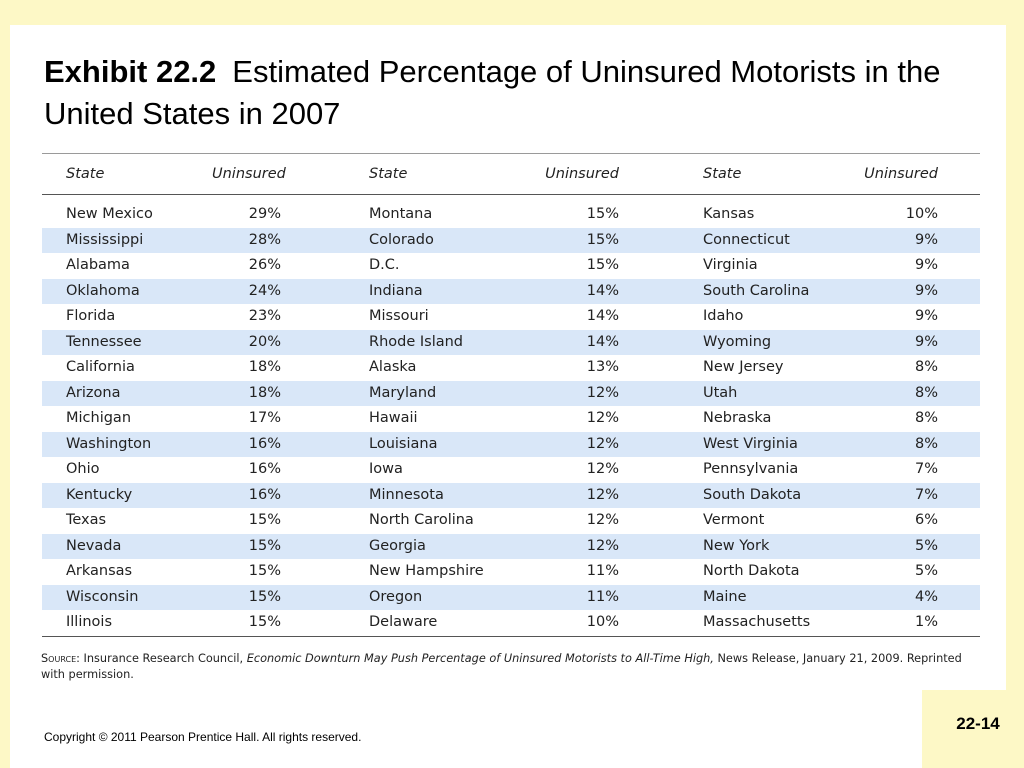 The height and width of the screenshot is (768, 1024). I want to click on cell-state-3: Wyoming, so click(737, 341).